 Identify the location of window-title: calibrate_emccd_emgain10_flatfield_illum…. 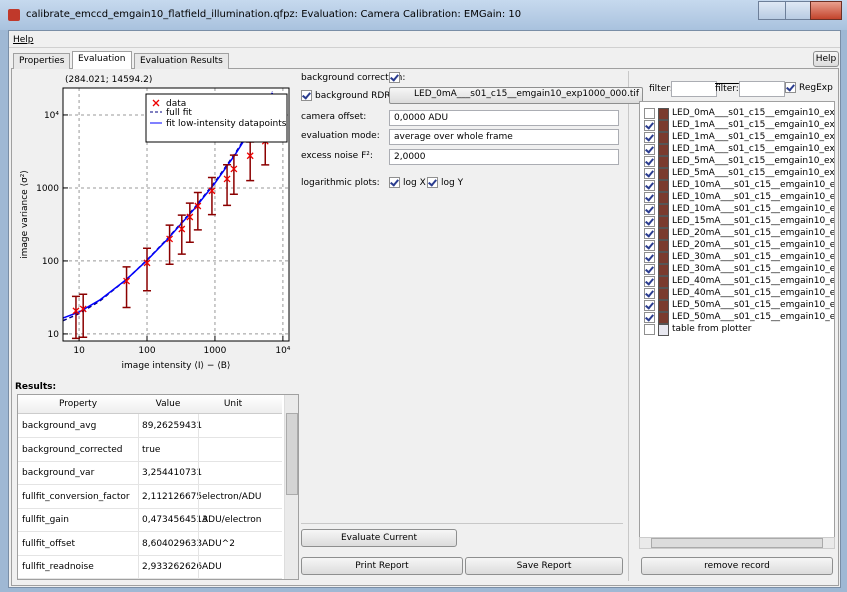
(274, 14).